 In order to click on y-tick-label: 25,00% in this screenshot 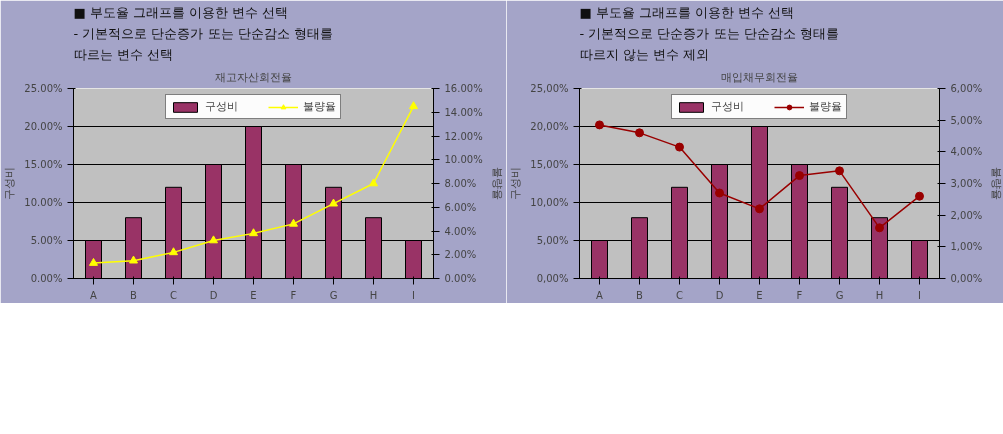, I will do `click(549, 88)`.